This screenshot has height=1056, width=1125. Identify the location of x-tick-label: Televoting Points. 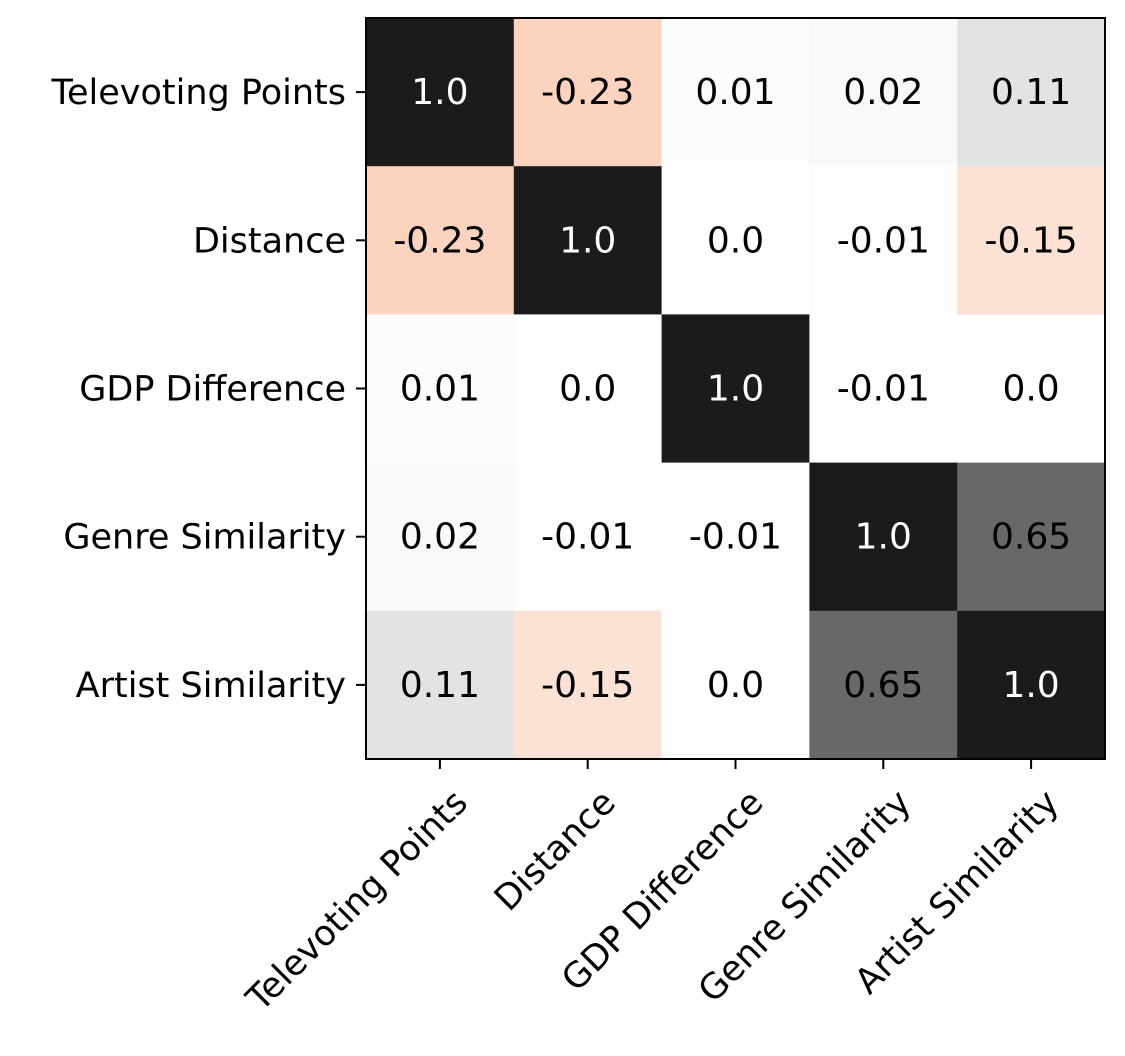
(357, 901).